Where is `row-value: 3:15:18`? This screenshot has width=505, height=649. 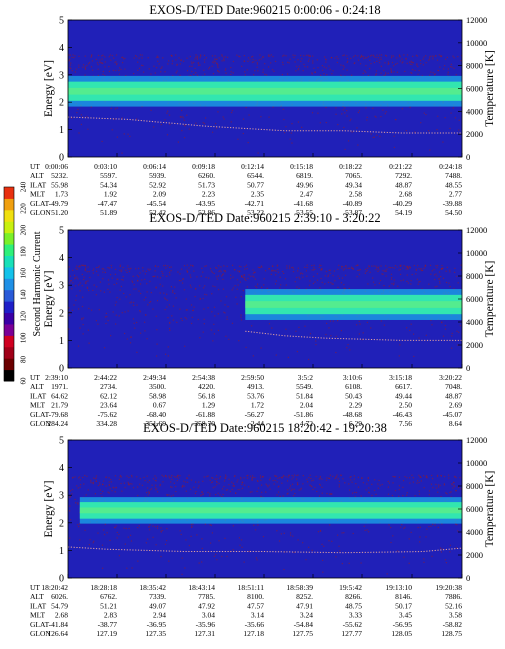
row-value: 3:15:18 is located at coordinates (400, 377).